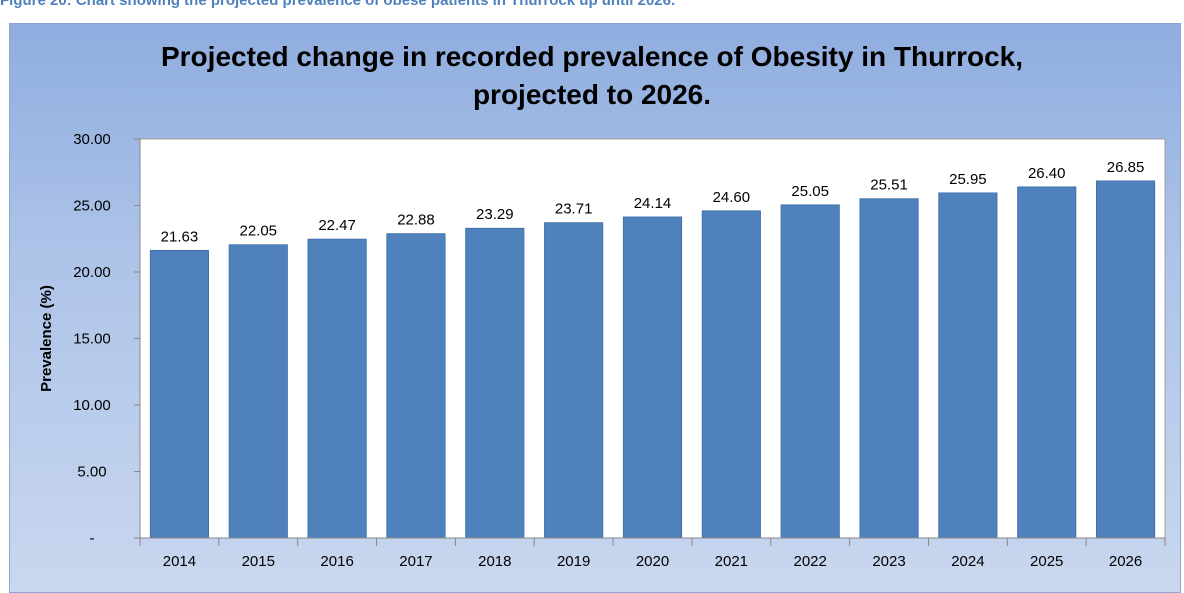  I want to click on x-tick-label-2022: 2022, so click(810, 561).